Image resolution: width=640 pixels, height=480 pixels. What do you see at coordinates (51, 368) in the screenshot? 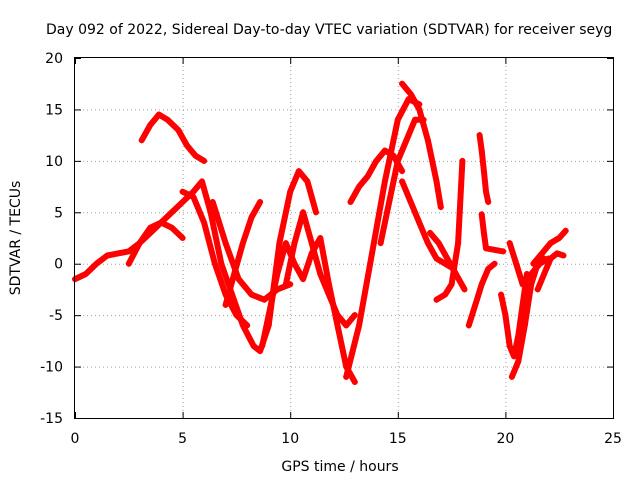
I see `y-tick-label: -10` at bounding box center [51, 368].